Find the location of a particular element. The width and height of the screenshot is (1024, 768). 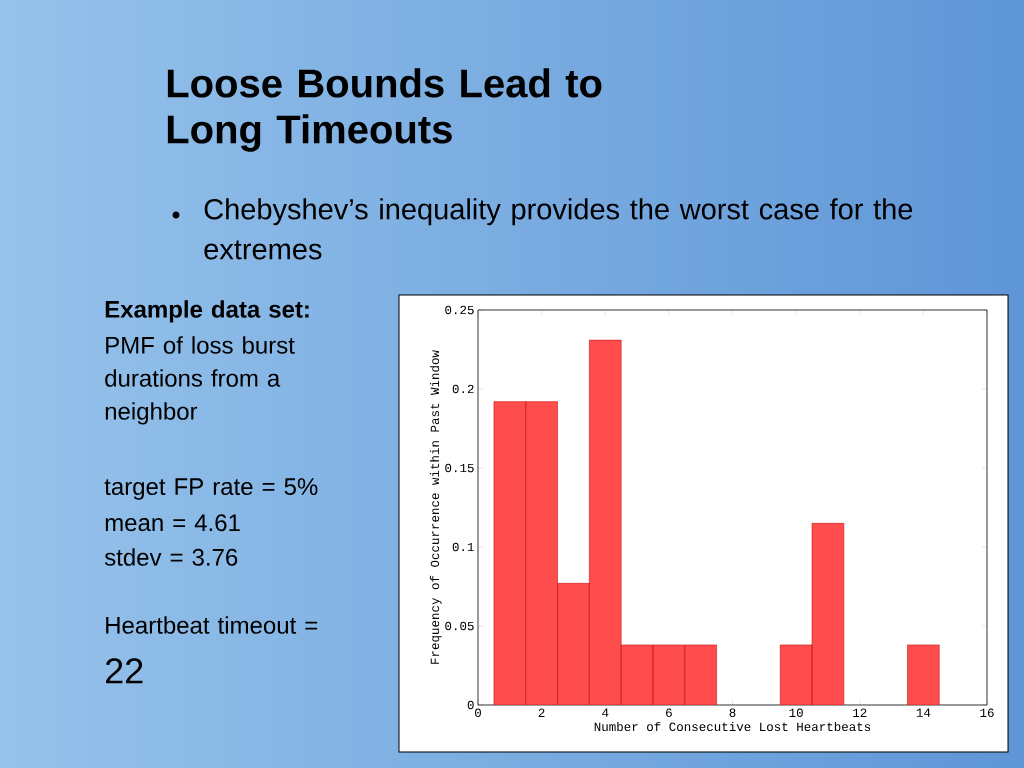

x-tick-label: 14 is located at coordinates (923, 712).